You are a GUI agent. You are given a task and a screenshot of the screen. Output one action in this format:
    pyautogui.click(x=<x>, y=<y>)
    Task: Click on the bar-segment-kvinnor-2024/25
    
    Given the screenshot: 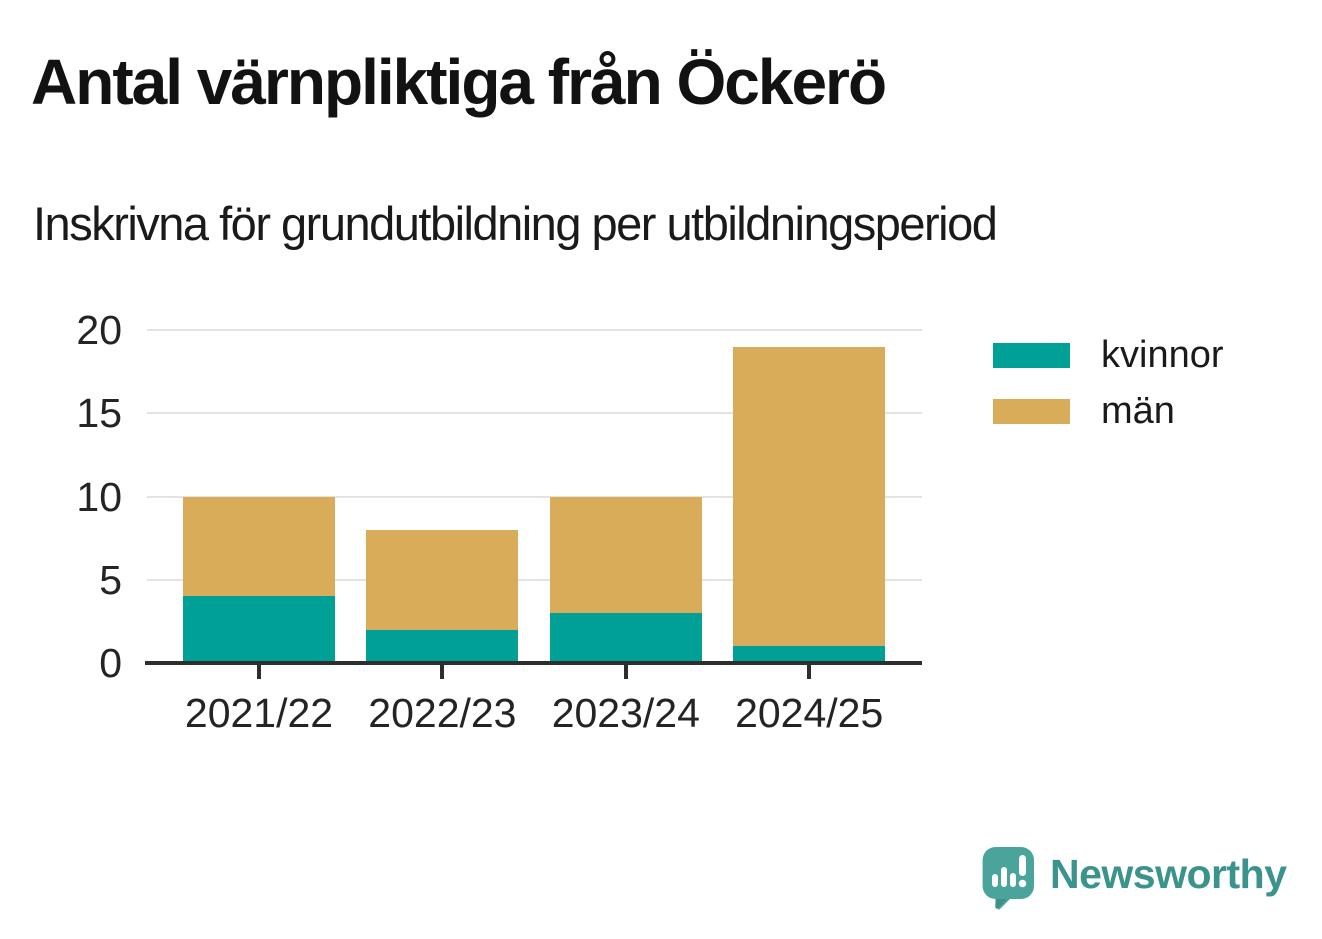 What is the action you would take?
    pyautogui.click(x=809, y=654)
    